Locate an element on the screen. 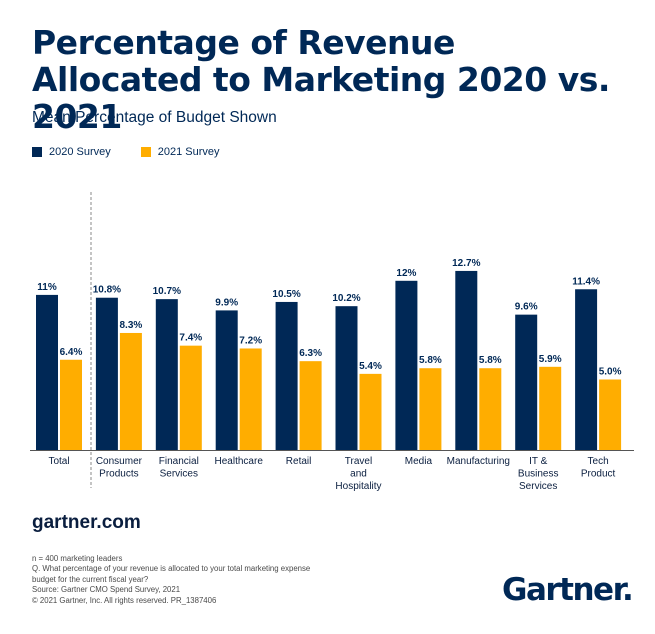 This screenshot has width=655, height=634. category-label: Product is located at coordinates (598, 474).